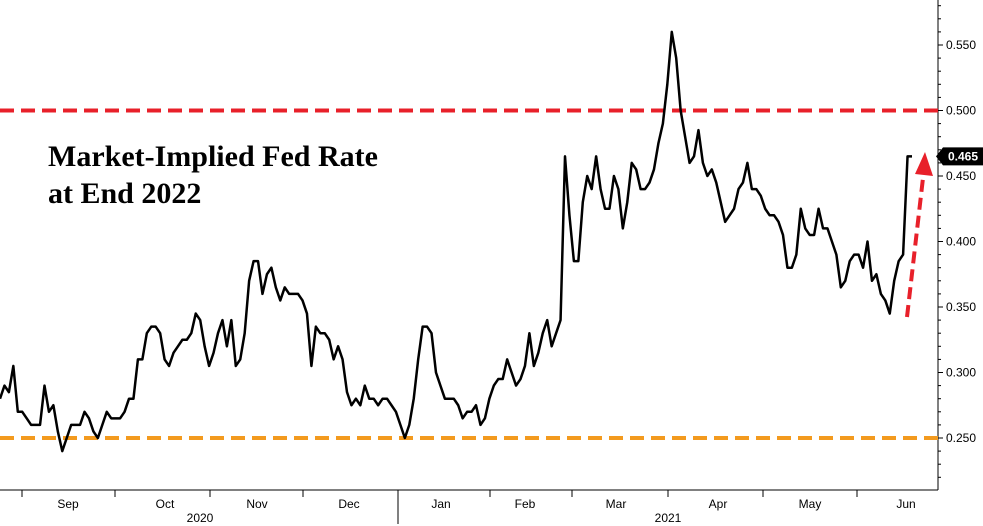 This screenshot has width=983, height=526. I want to click on x-tick-label: Jan, so click(440, 504).